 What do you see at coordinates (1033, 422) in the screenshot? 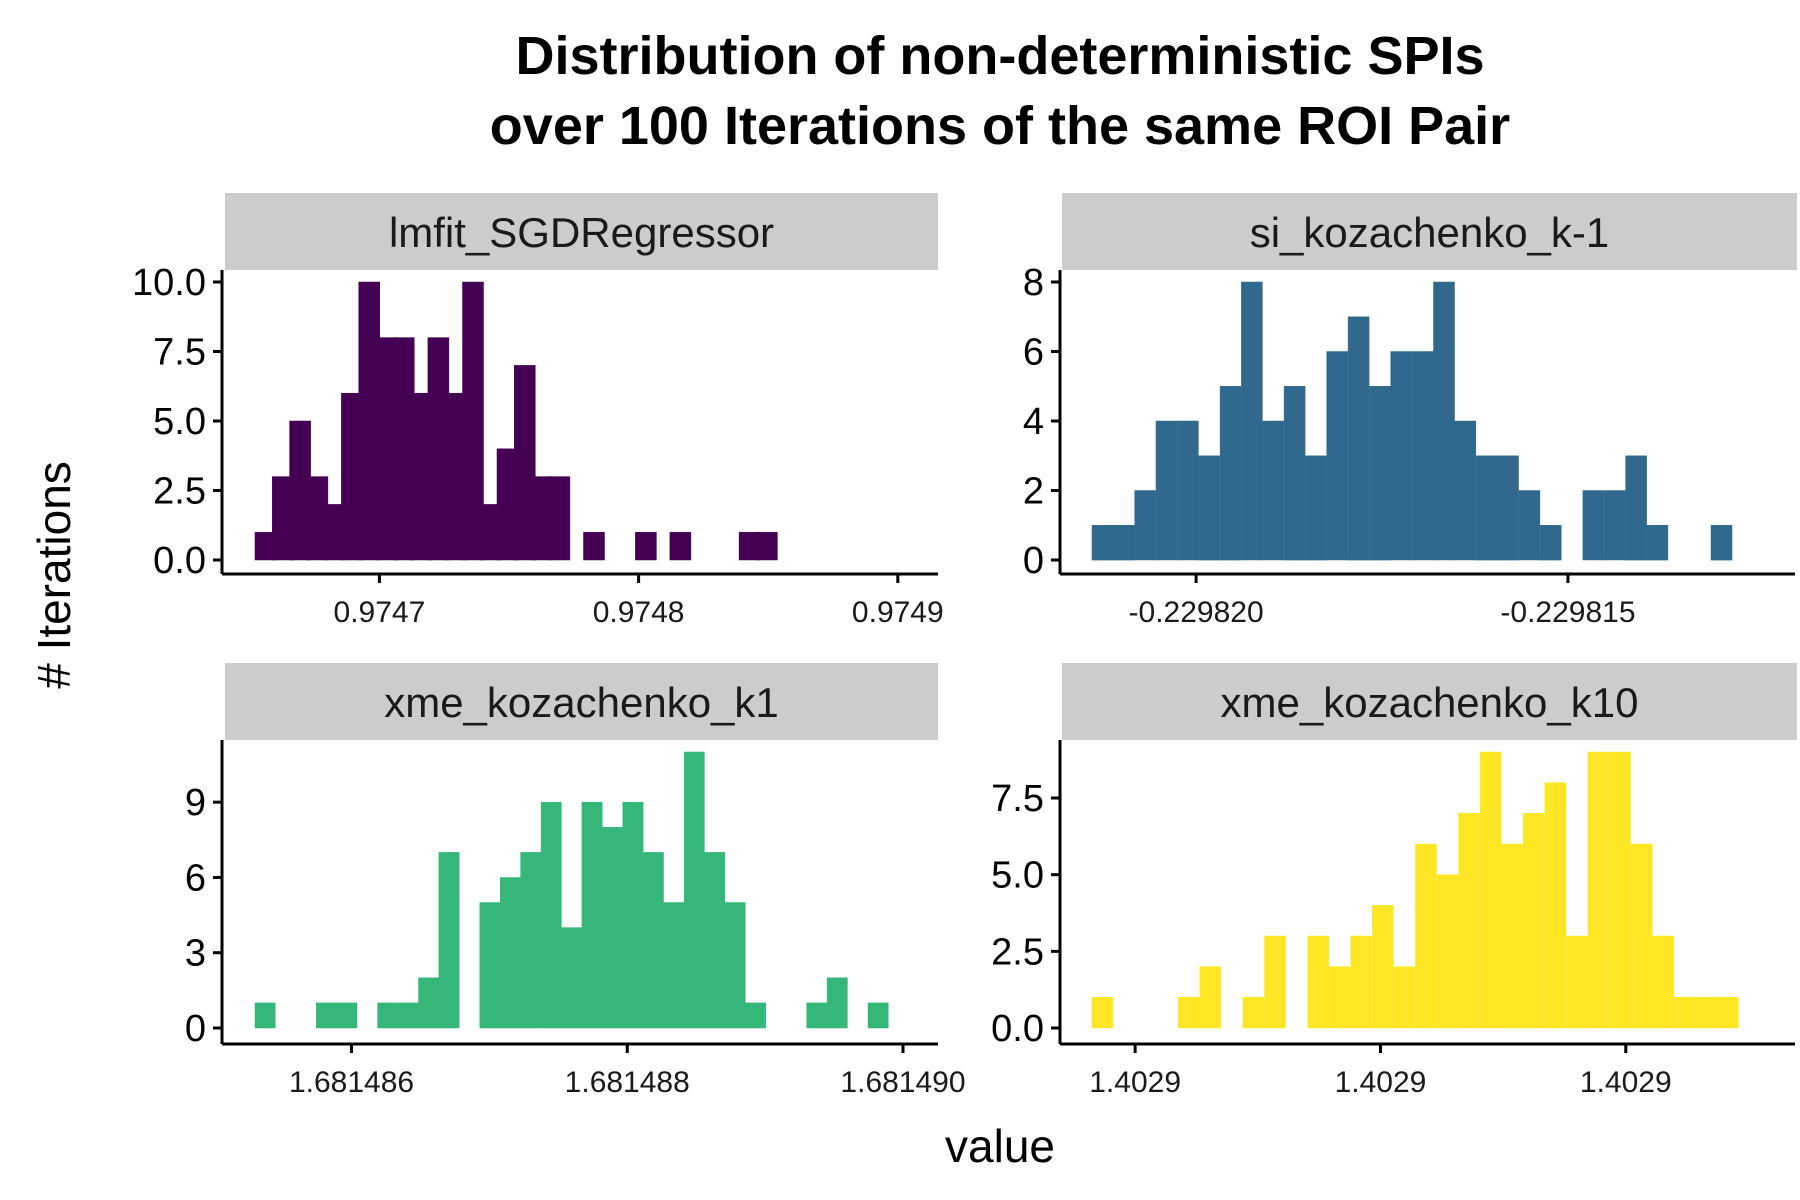
I see `y-tick-label: 4` at bounding box center [1033, 422].